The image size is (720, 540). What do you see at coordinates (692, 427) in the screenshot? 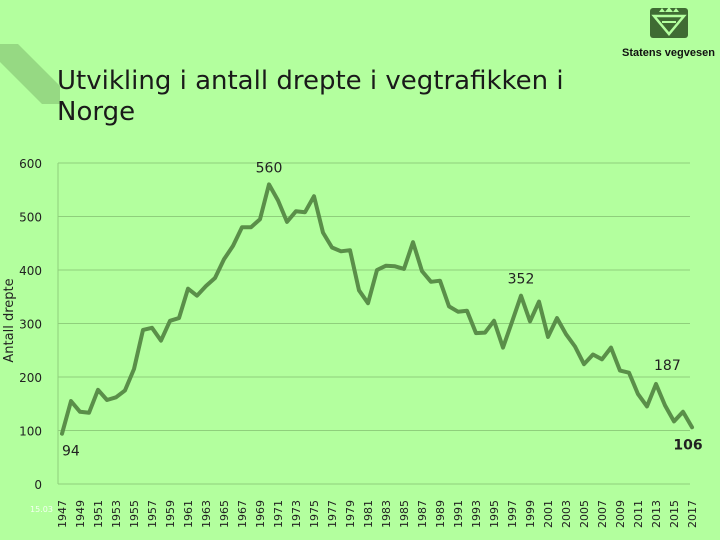
I see `data-point-2017` at bounding box center [692, 427].